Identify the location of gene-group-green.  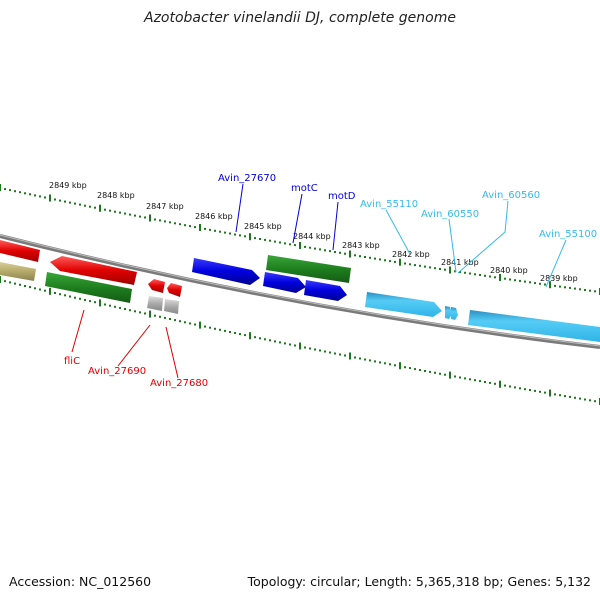
(198, 279).